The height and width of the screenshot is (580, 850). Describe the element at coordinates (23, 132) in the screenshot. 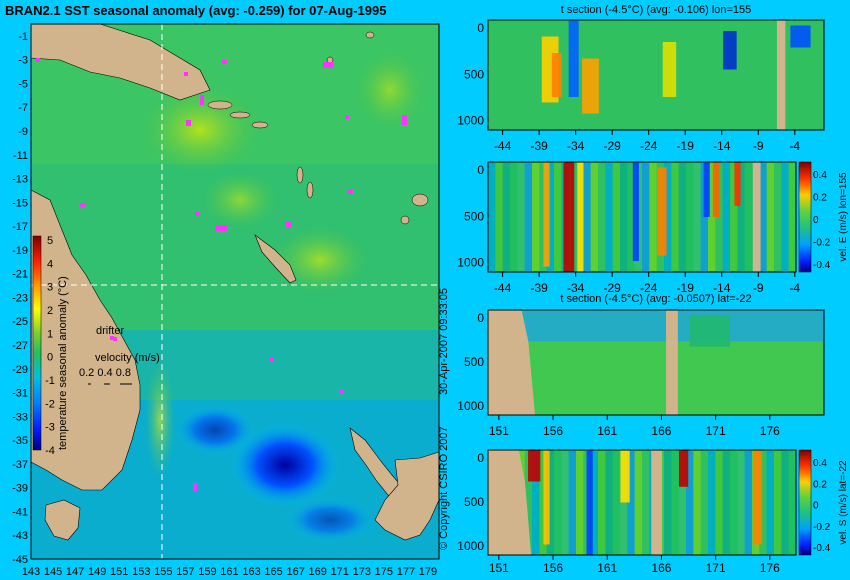

I see `map-y-tick-label: -9` at that location.